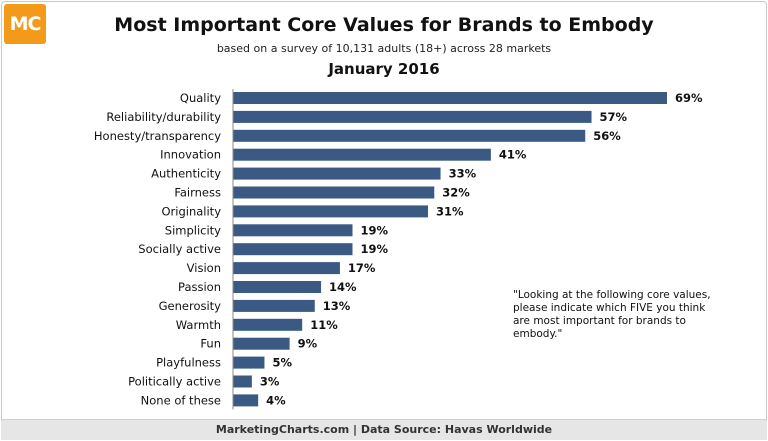  I want to click on bar-none-of-these, so click(246, 400).